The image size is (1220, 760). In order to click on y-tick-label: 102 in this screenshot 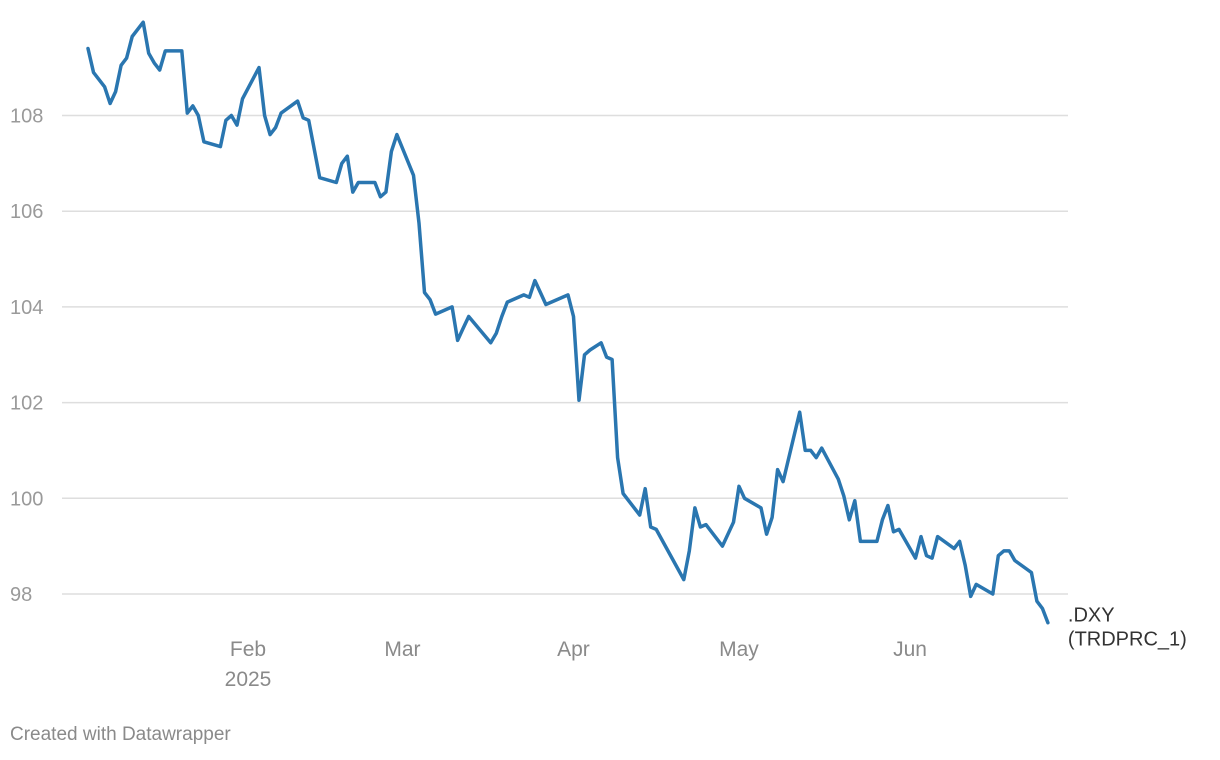, I will do `click(26, 404)`.